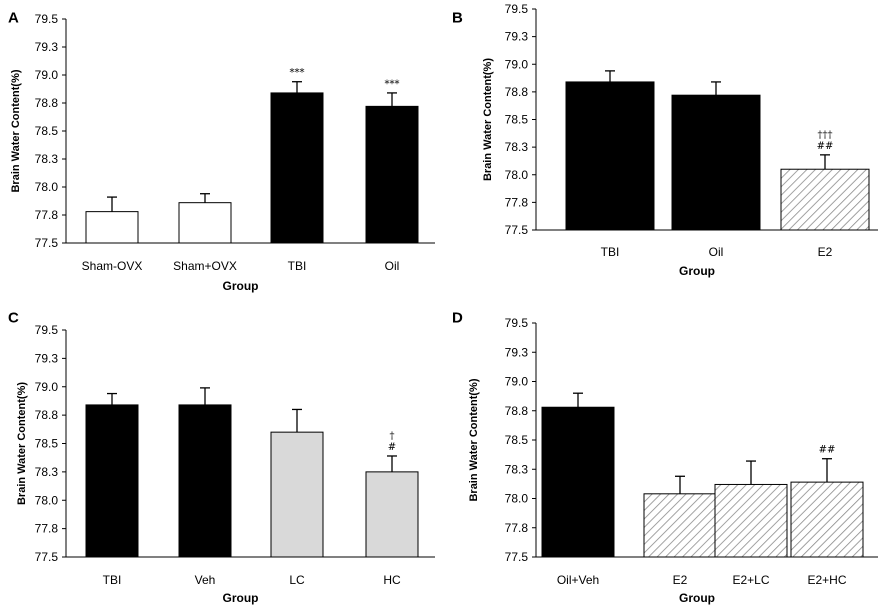 The height and width of the screenshot is (609, 887). Describe the element at coordinates (297, 494) in the screenshot. I see `bar-lc` at that location.